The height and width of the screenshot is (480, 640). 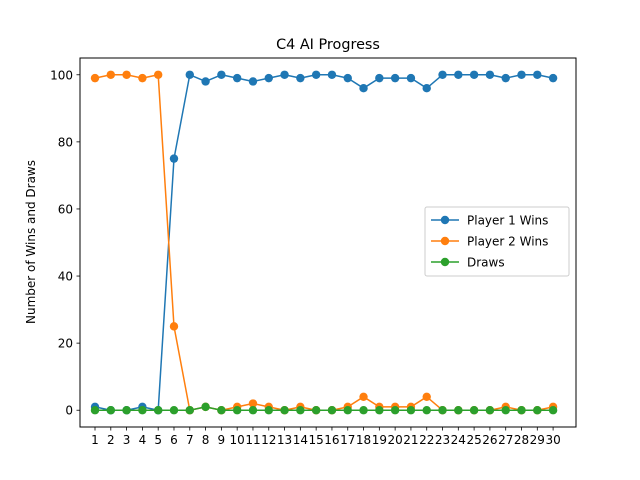 I want to click on x-tick-label: 12, so click(x=268, y=440).